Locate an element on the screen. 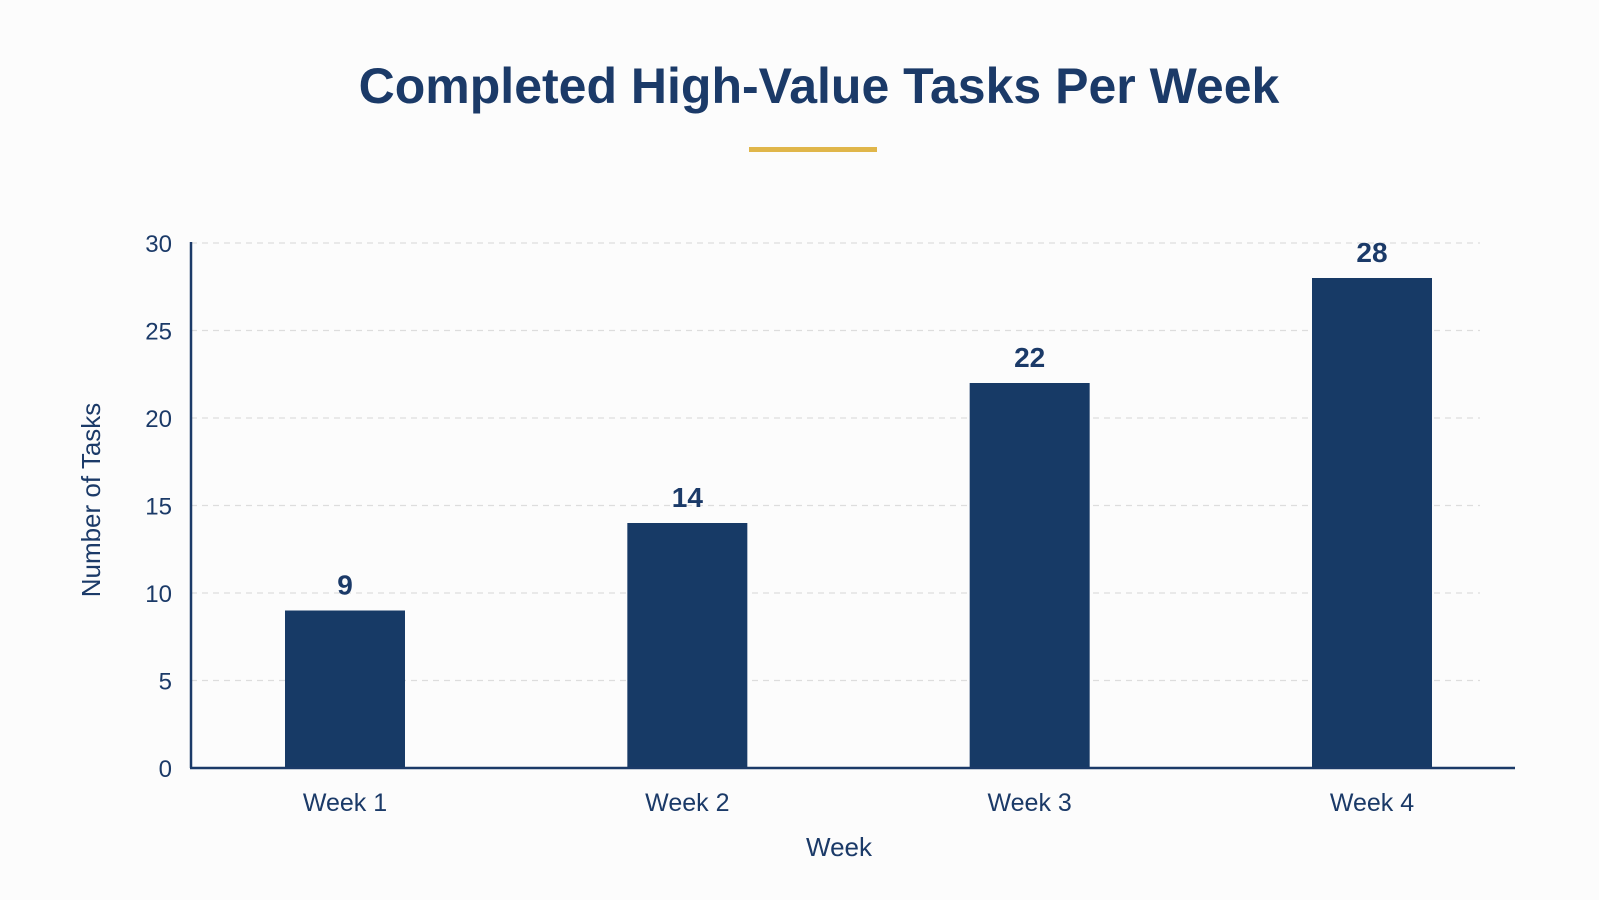 This screenshot has height=900, width=1599. data-label: 9 is located at coordinates (345, 585).